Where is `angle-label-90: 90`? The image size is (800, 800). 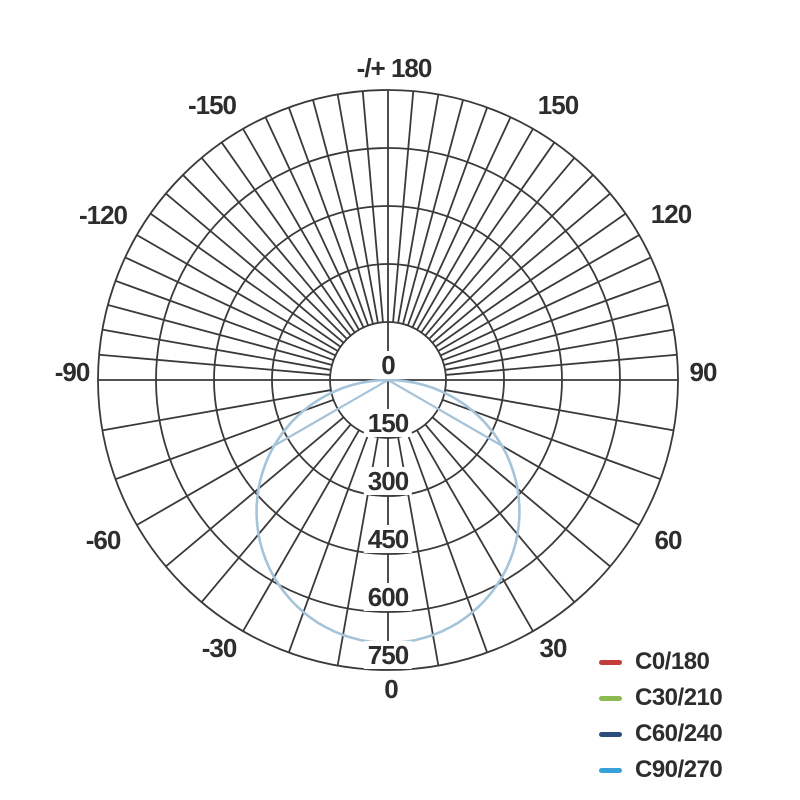
angle-label-90: 90 is located at coordinates (703, 372).